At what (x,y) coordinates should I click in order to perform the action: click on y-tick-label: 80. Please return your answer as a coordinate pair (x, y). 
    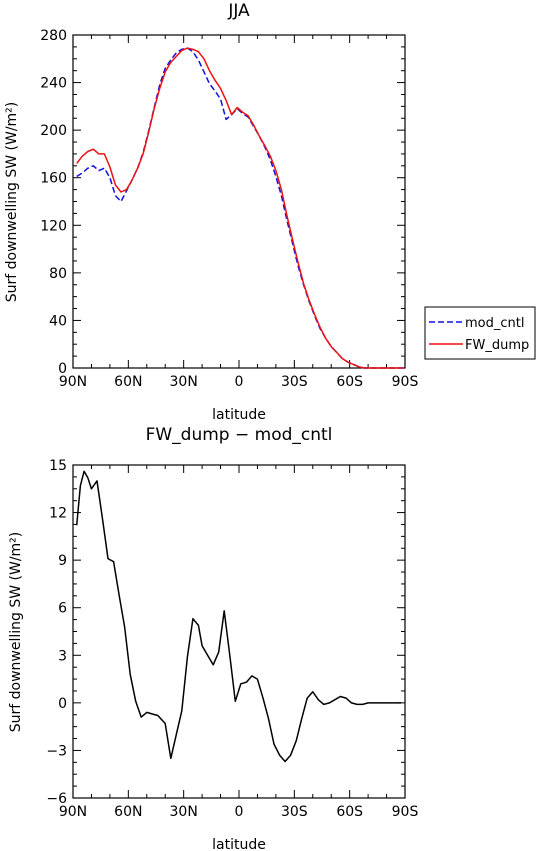
    Looking at the image, I should click on (58, 274).